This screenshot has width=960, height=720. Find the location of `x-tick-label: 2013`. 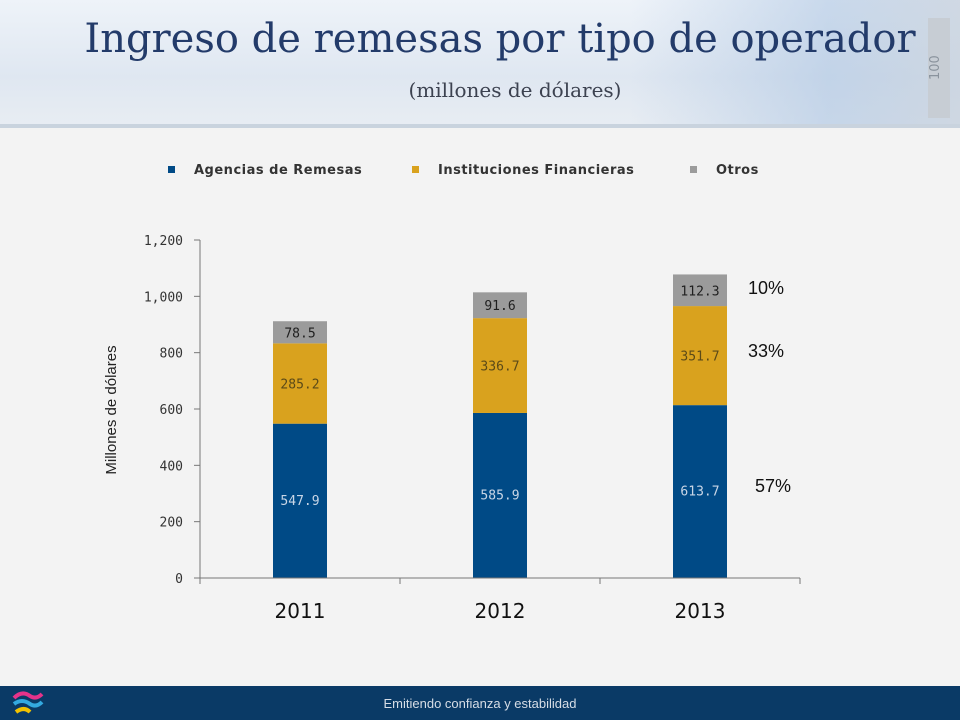

x-tick-label: 2013 is located at coordinates (700, 611).